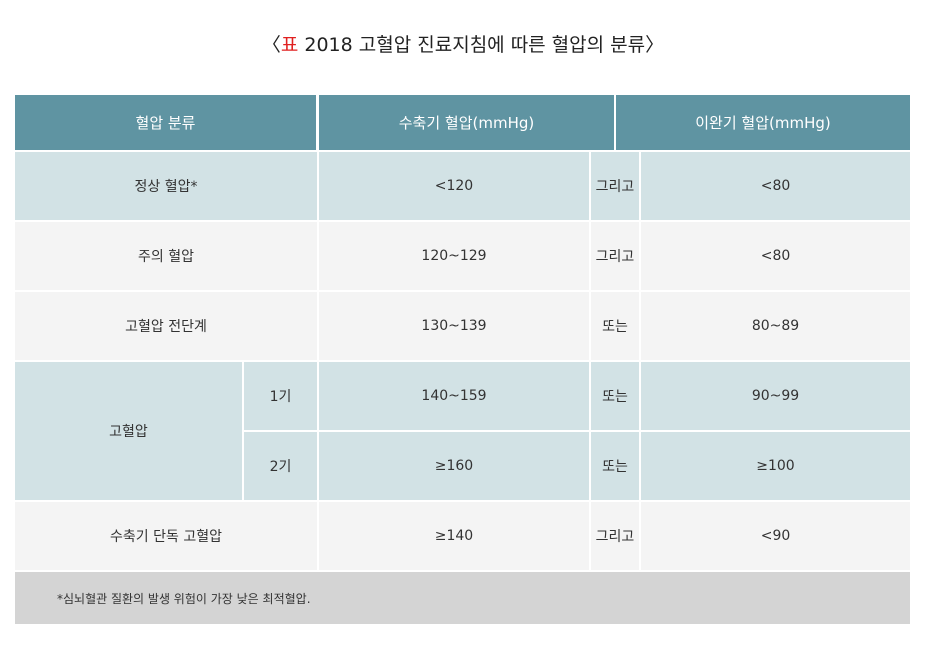 The height and width of the screenshot is (650, 926). What do you see at coordinates (454, 186) in the screenshot?
I see `systolic-cell: <120` at bounding box center [454, 186].